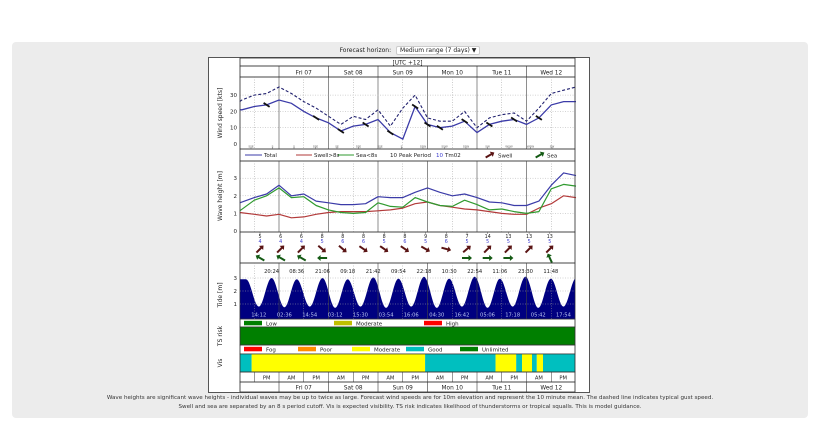 The width and height of the screenshot is (820, 425). What do you see at coordinates (436, 316) in the screenshot?
I see `low-tide-time: 04:30` at bounding box center [436, 316].